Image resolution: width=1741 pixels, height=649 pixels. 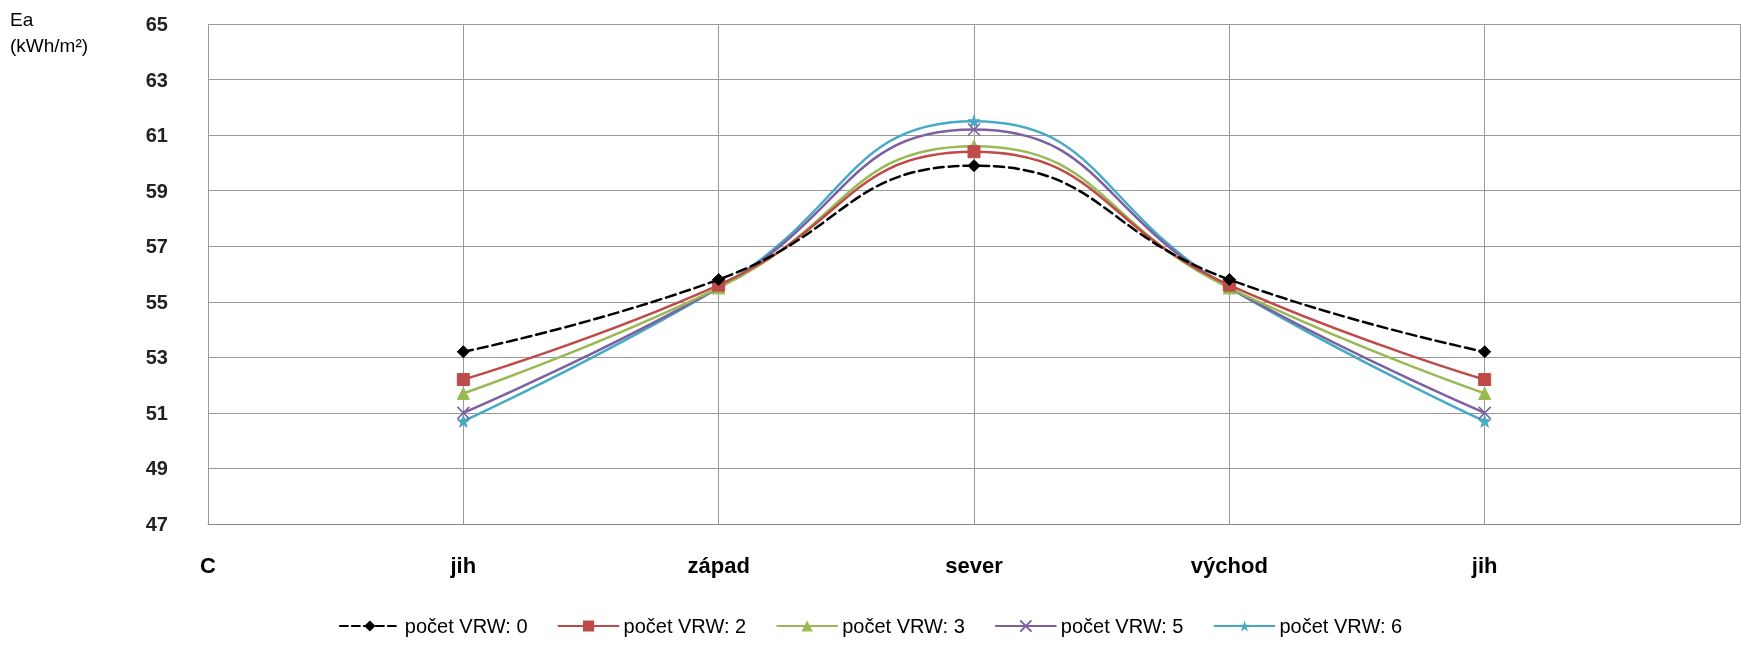 What do you see at coordinates (156, 79) in the screenshot?
I see `y-tick-label: 63` at bounding box center [156, 79].